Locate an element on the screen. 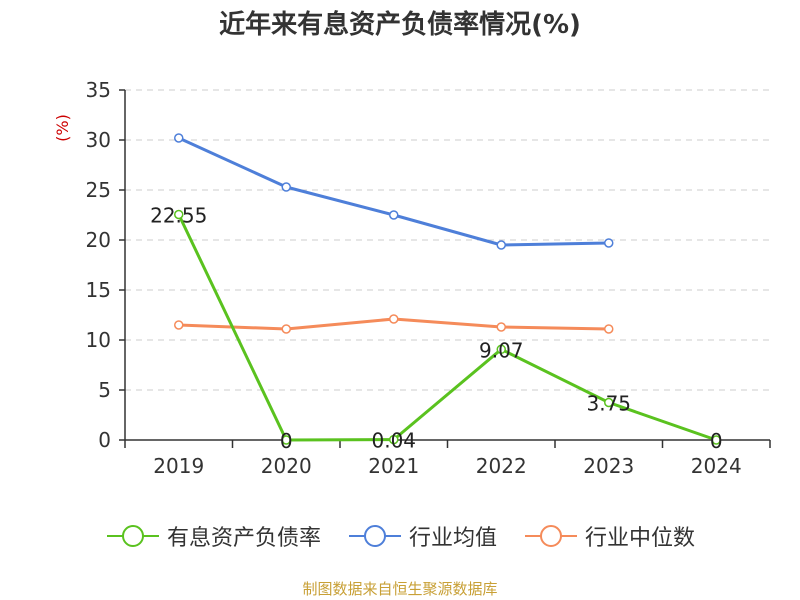 Image resolution: width=800 pixels, height=600 pixels. y-axis-unit-label: (%) is located at coordinates (62, 128).